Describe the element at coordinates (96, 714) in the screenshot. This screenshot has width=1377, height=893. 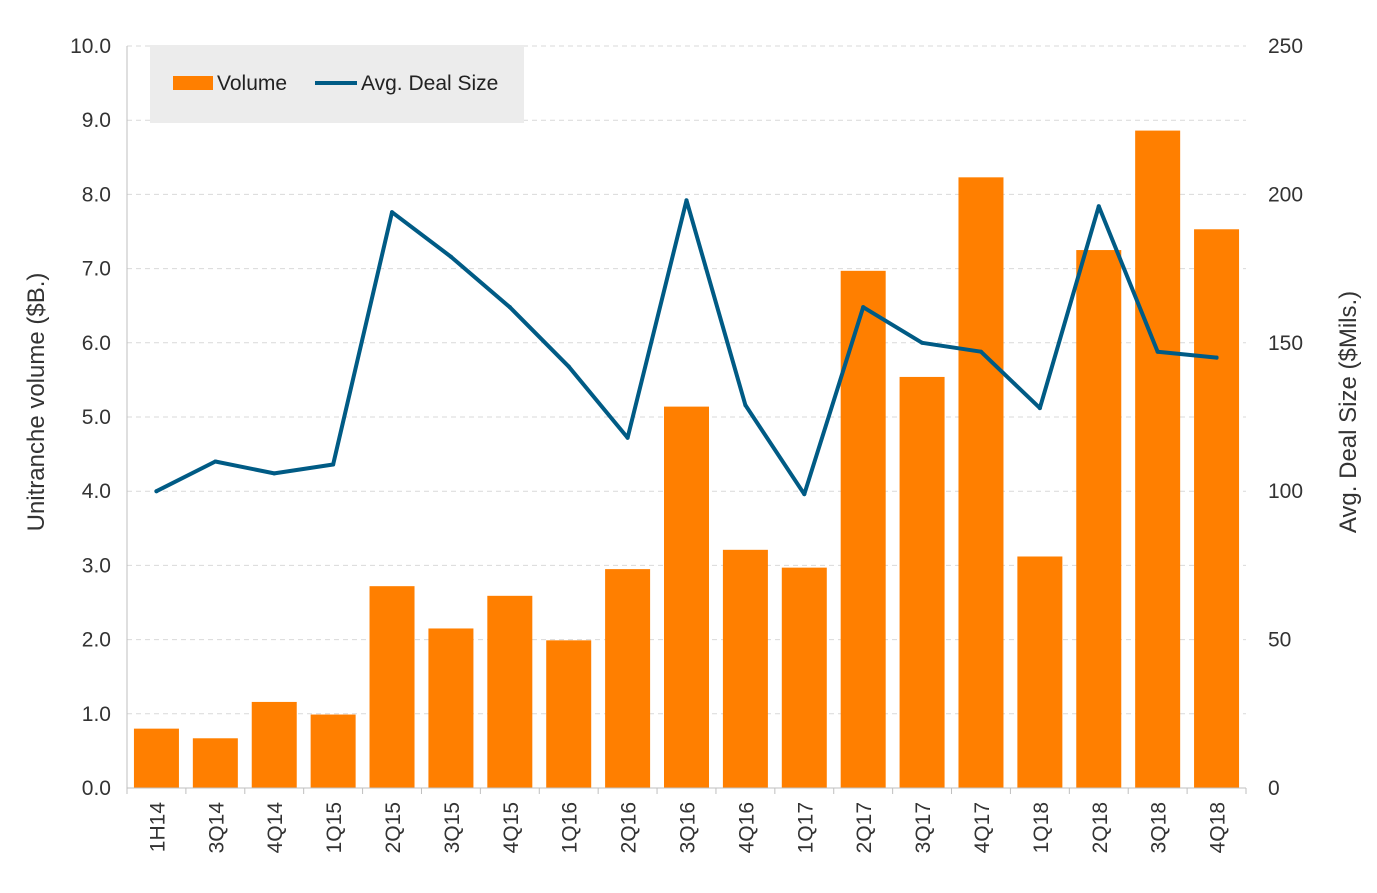
I see `y-tick-label: 1.0` at that location.